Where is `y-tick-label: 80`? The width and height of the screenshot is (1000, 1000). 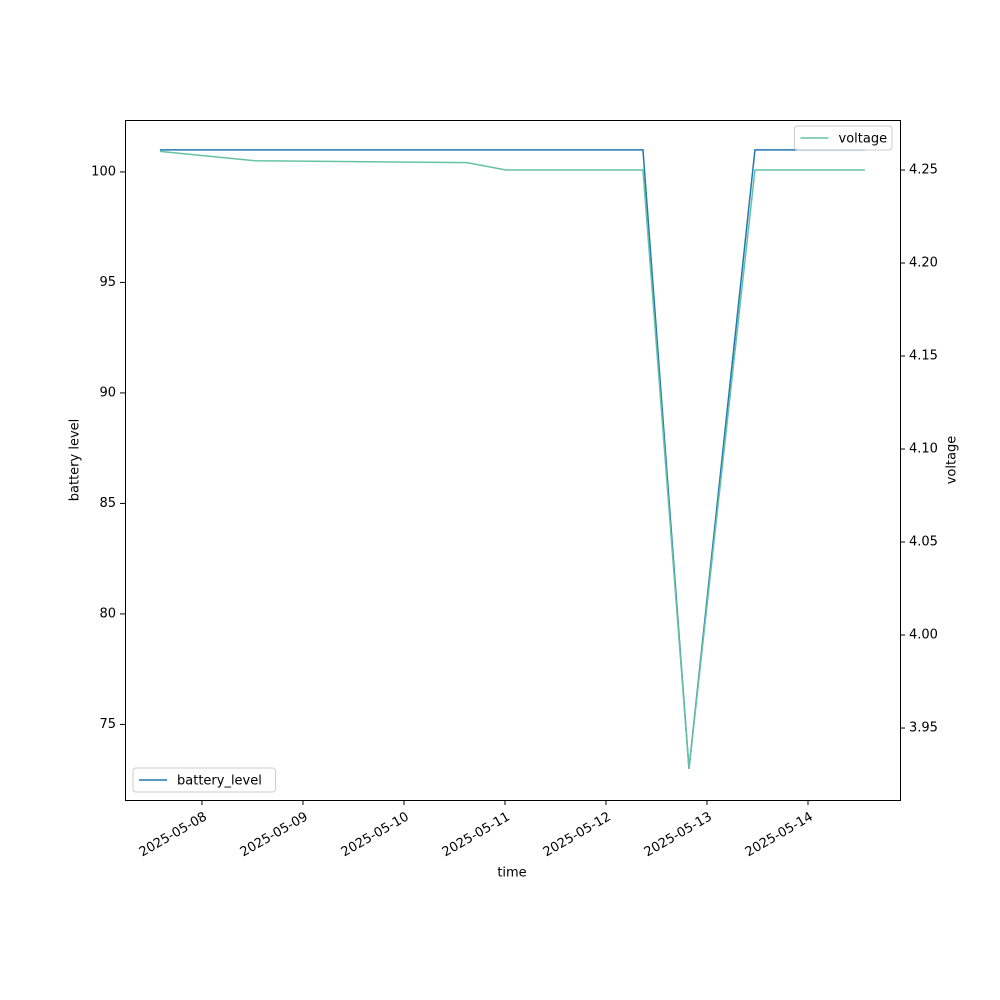 y-tick-label: 80 is located at coordinates (107, 613).